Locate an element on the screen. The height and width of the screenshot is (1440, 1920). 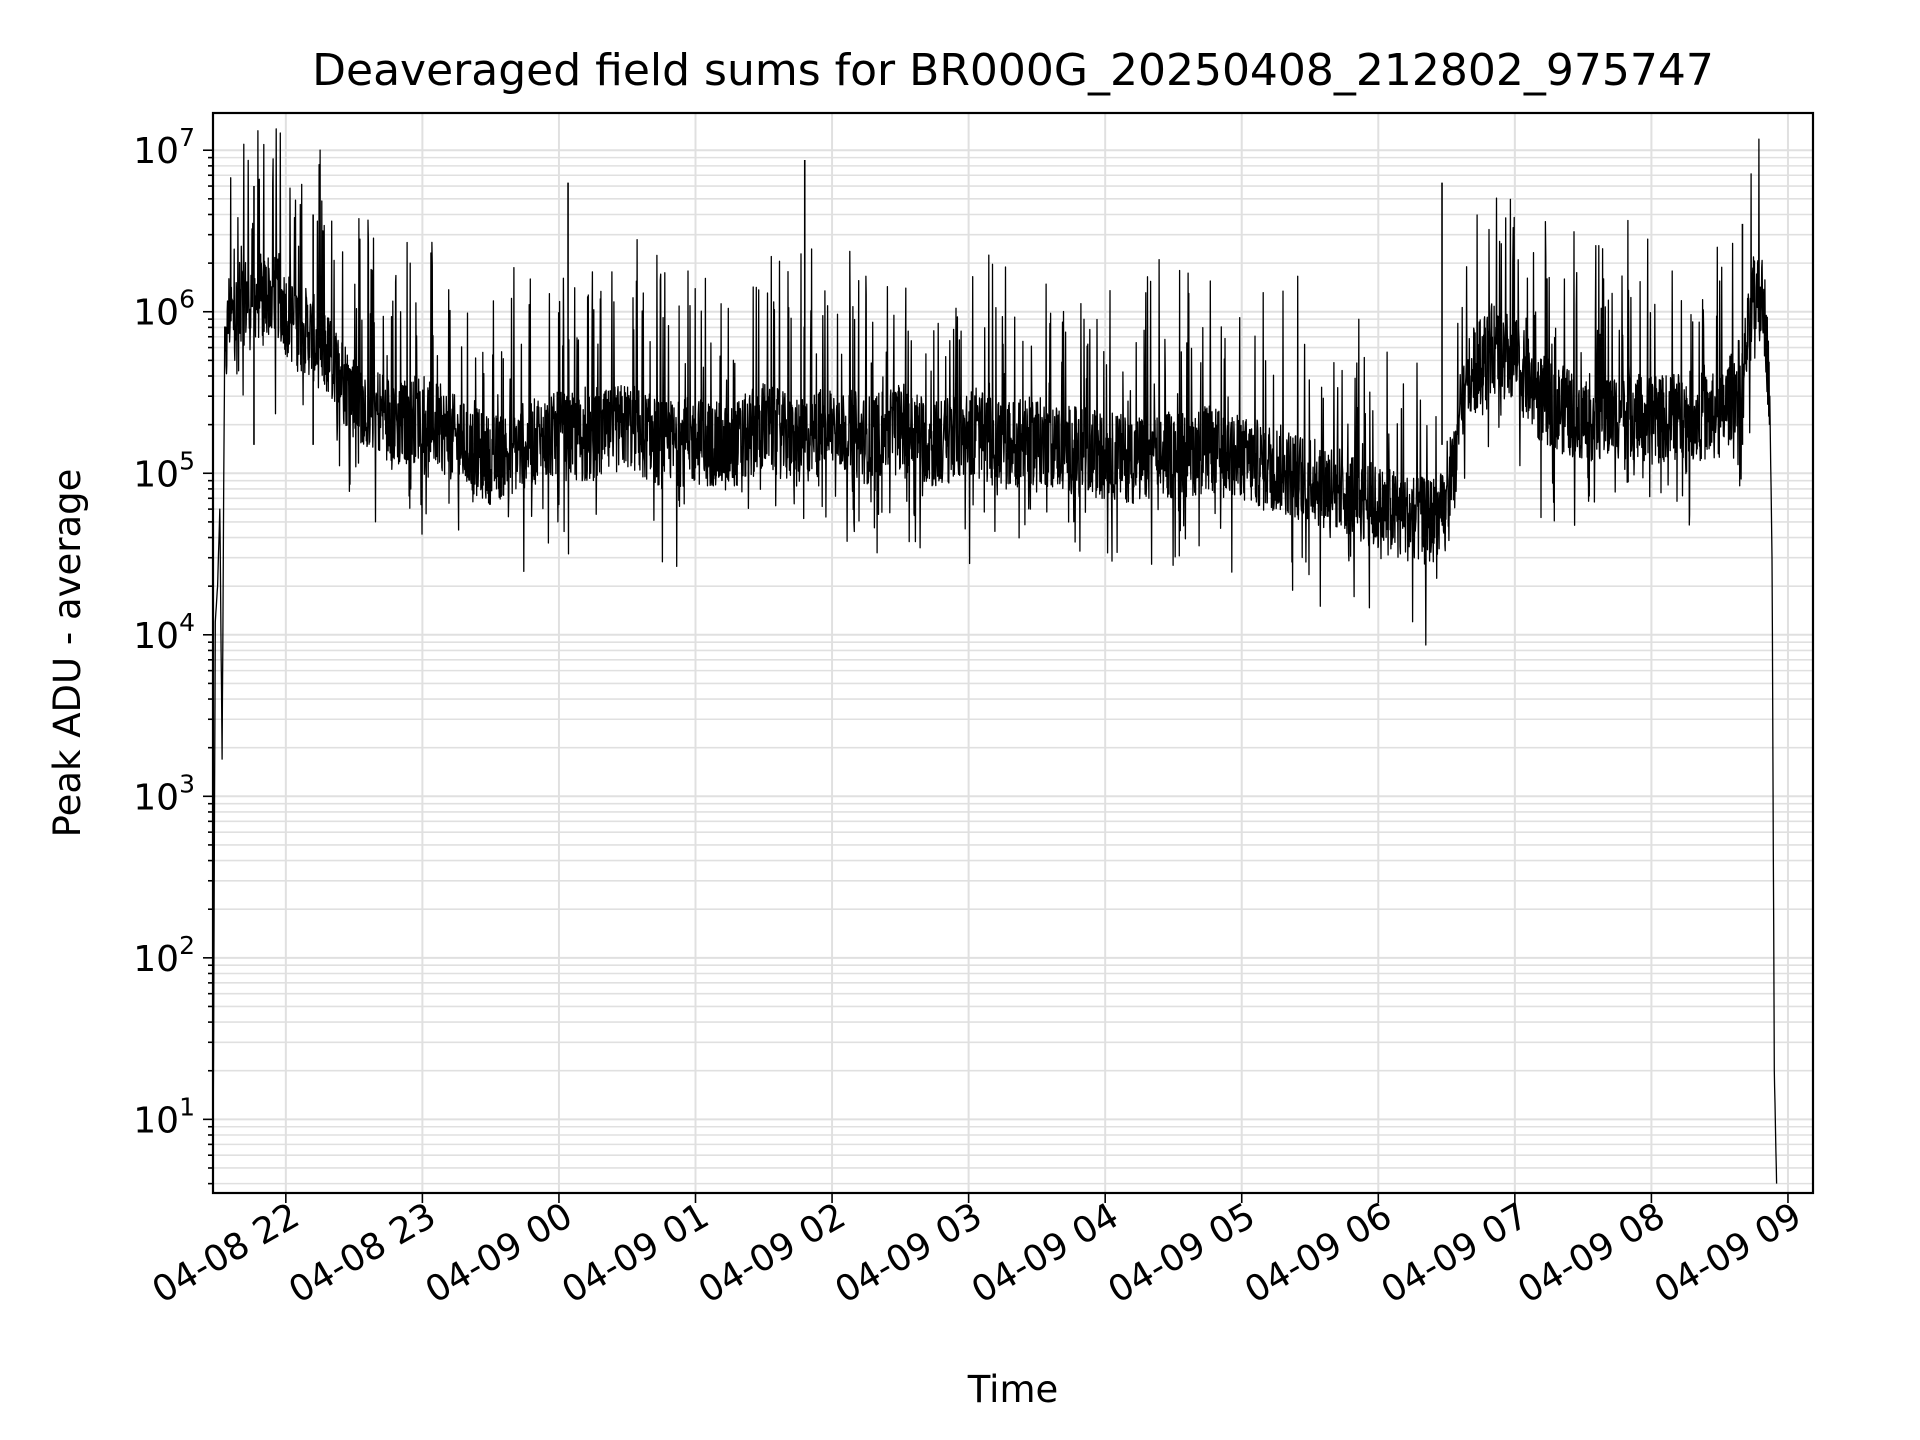
x-axis-label: Time is located at coordinates (1013, 1389).